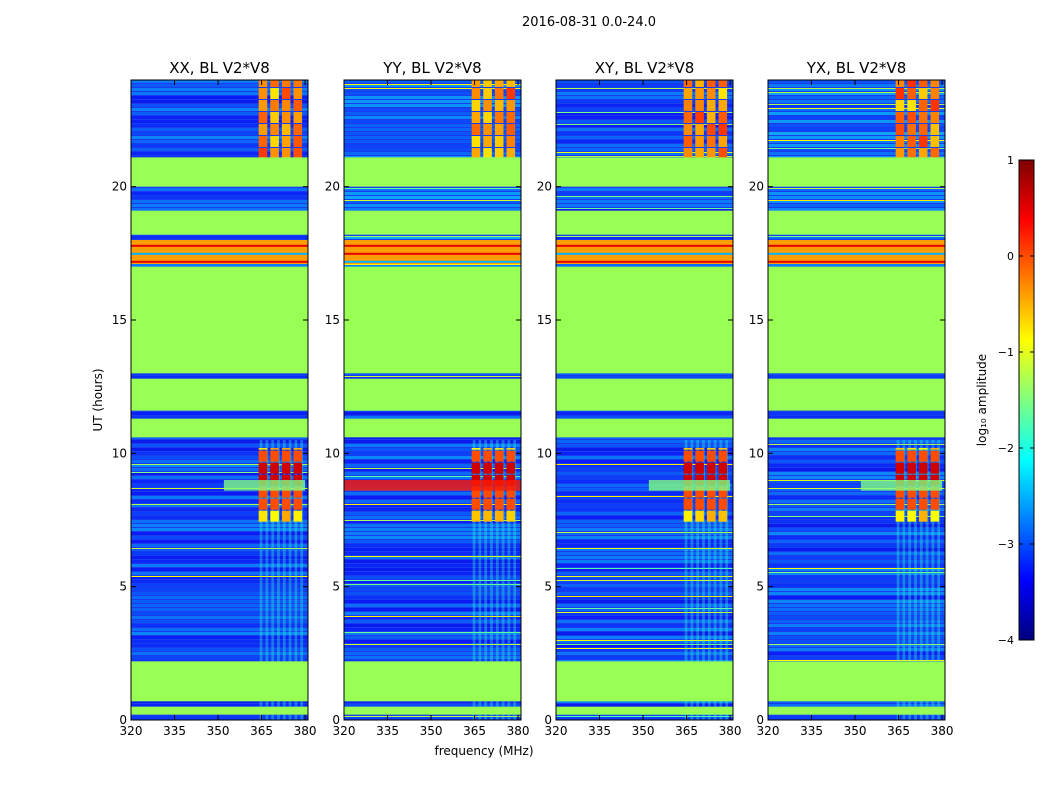 This screenshot has height=804, width=1050. What do you see at coordinates (645, 68) in the screenshot?
I see `panel-title: XY, BL V2*V8` at bounding box center [645, 68].